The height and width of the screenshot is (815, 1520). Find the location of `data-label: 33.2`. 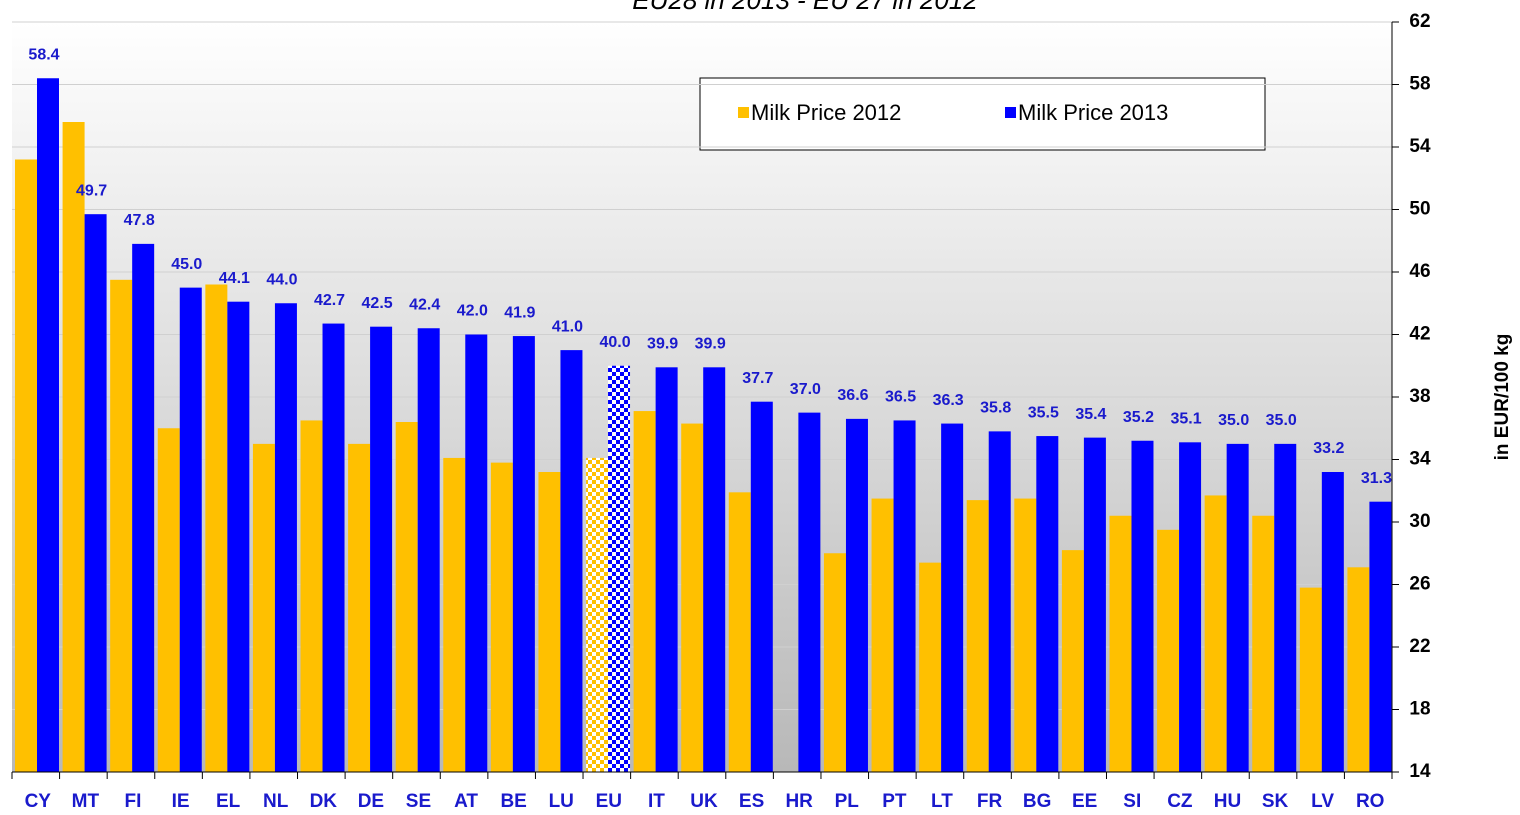

data-label: 33.2 is located at coordinates (1328, 448).